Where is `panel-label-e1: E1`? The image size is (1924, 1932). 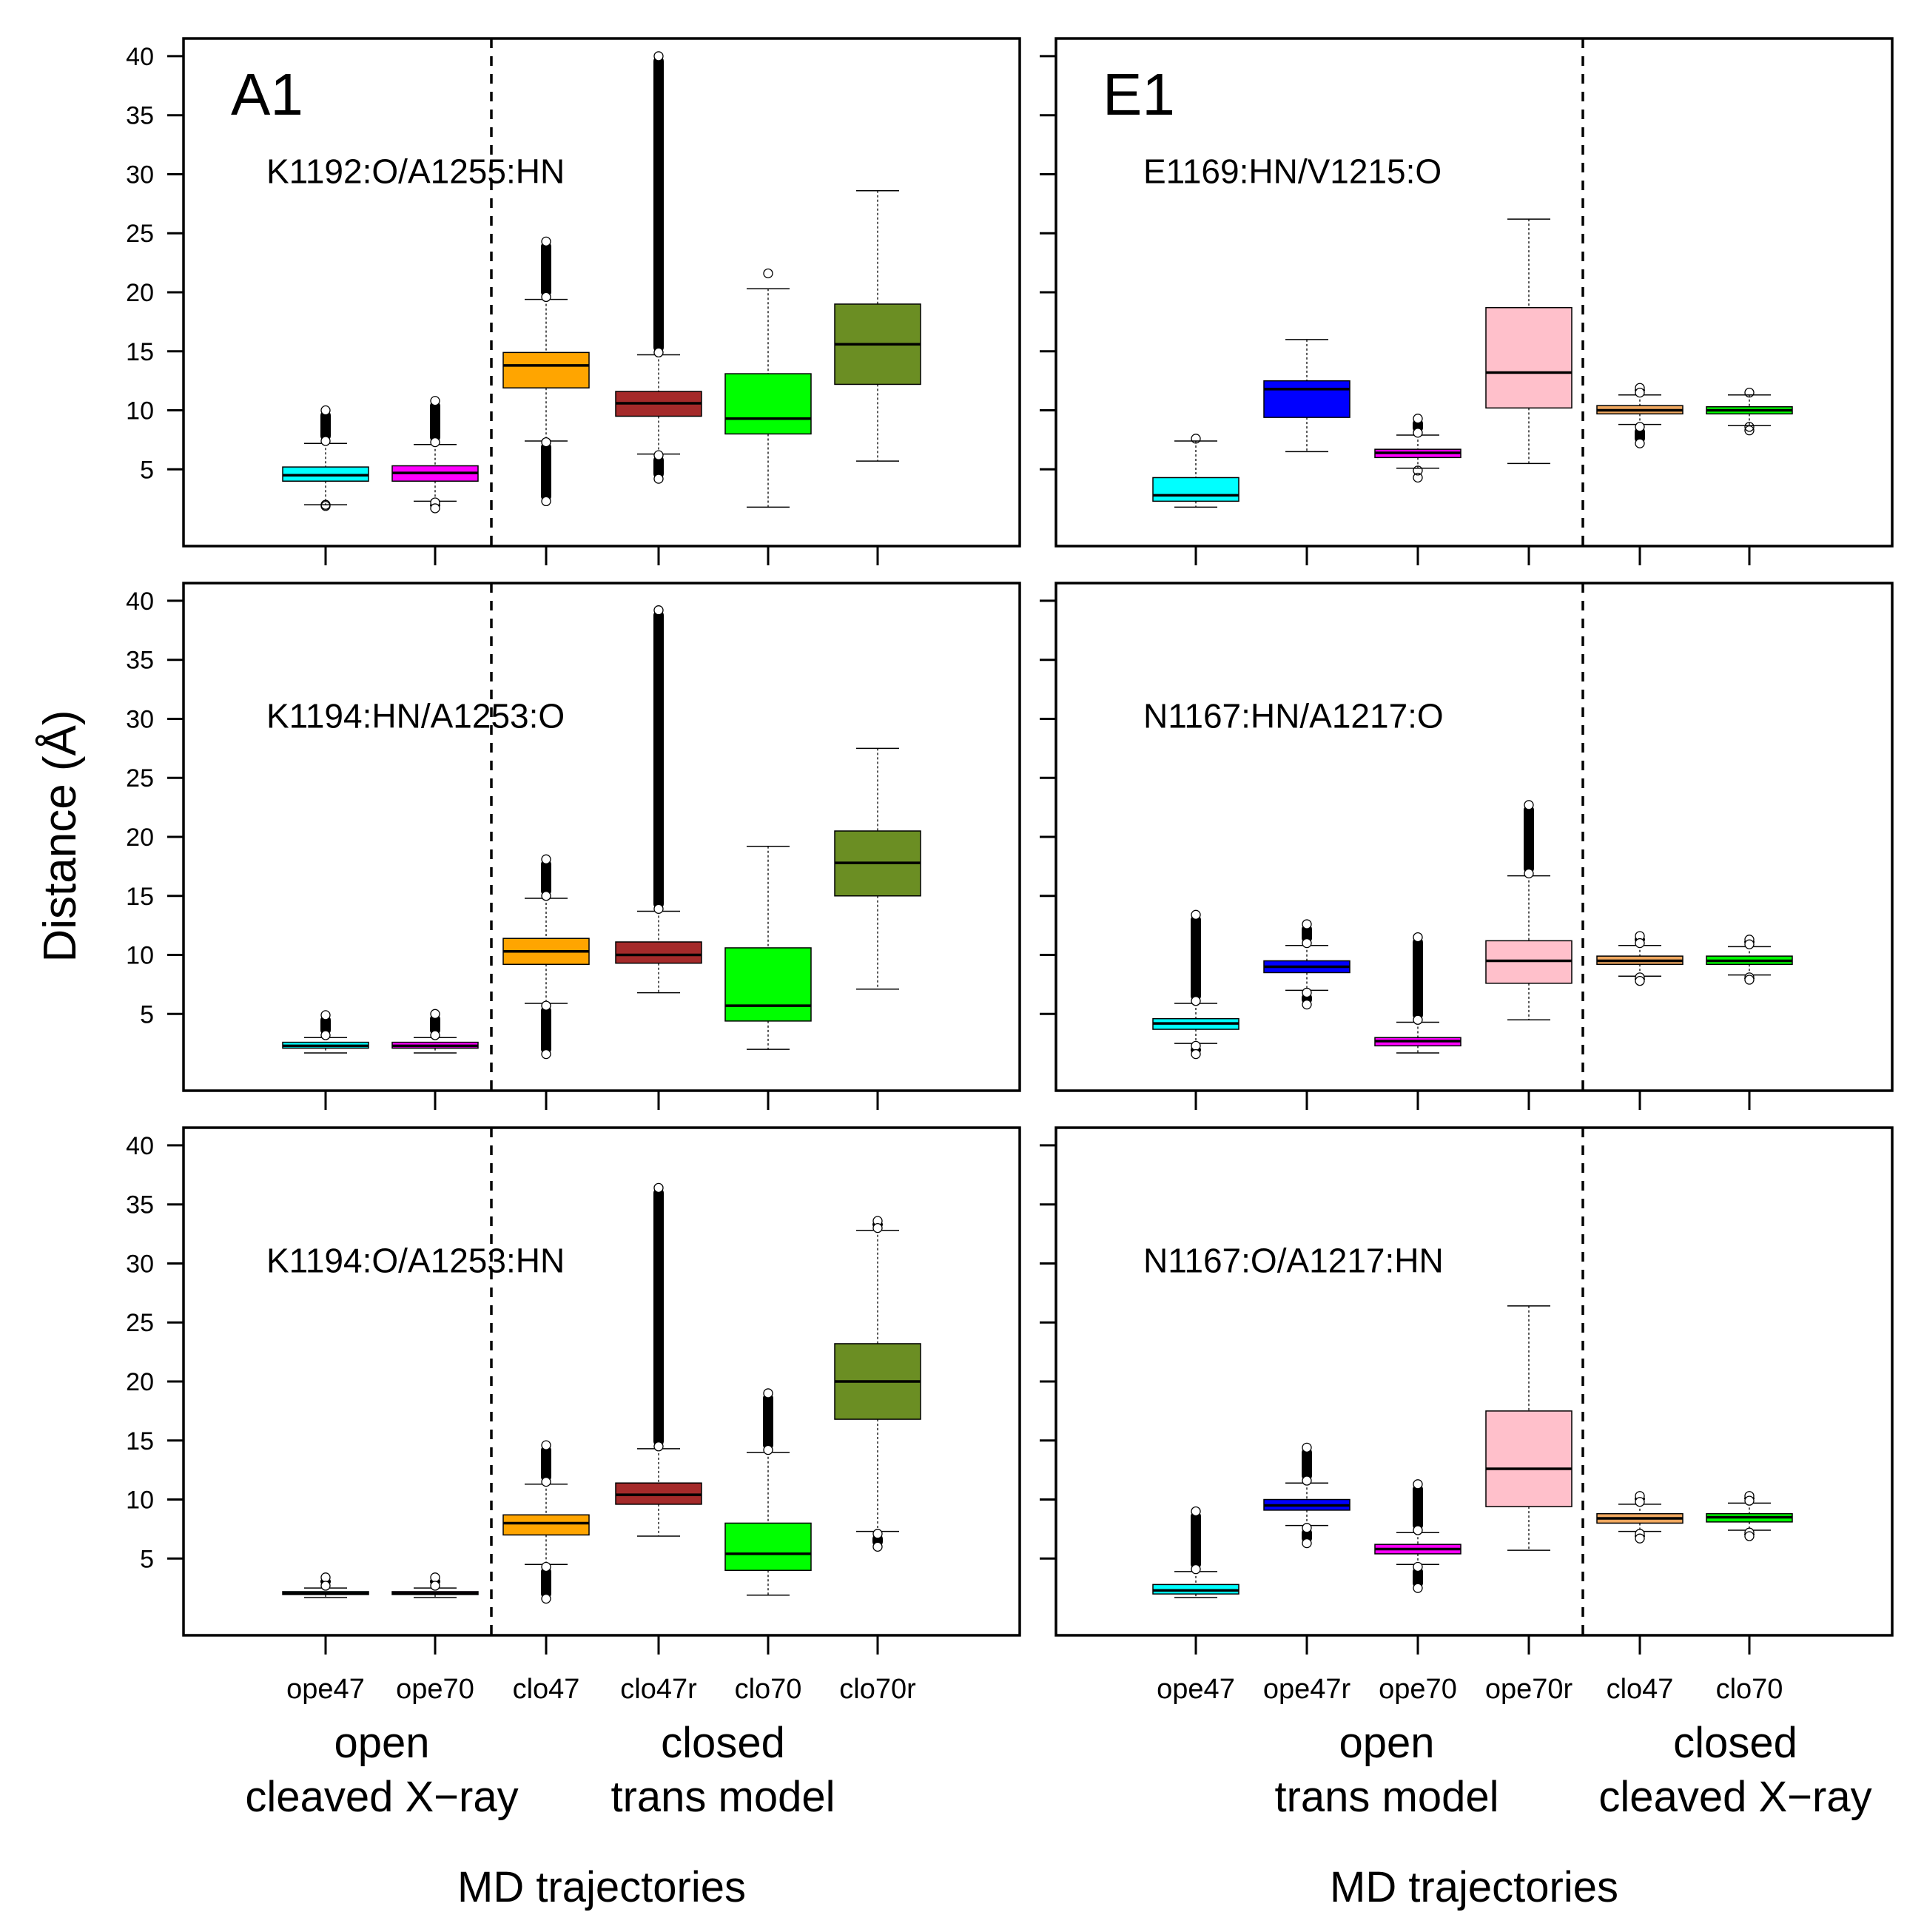 panel-label-e1: E1 is located at coordinates (1139, 94).